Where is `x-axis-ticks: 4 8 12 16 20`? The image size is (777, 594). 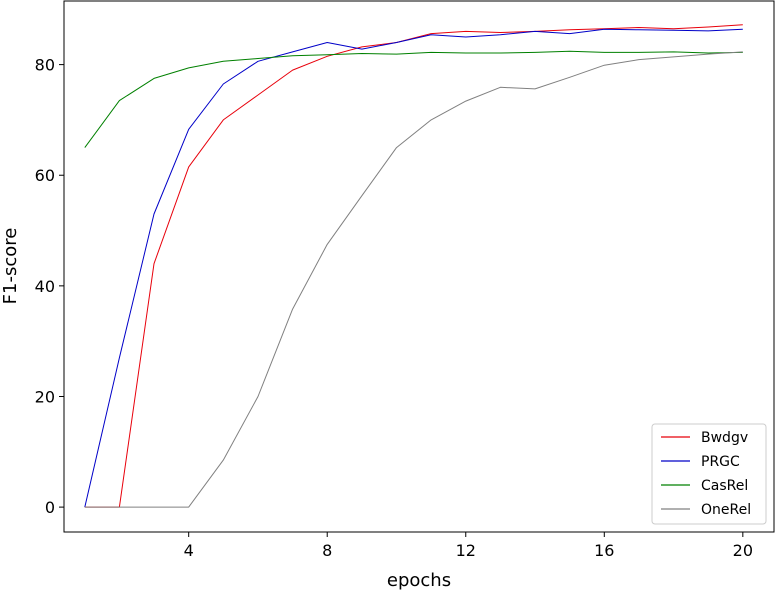 x-axis-ticks: 4 8 12 16 20 is located at coordinates (468, 546).